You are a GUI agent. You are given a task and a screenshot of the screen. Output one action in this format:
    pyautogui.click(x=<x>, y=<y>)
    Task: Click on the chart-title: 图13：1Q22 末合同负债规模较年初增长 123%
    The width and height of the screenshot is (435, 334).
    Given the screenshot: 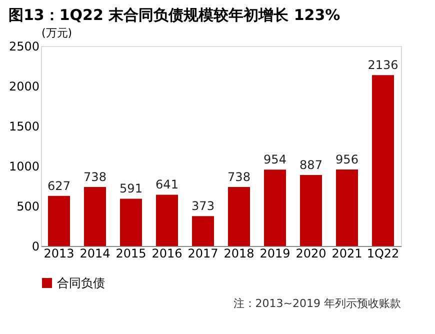 What is the action you would take?
    pyautogui.click(x=174, y=15)
    